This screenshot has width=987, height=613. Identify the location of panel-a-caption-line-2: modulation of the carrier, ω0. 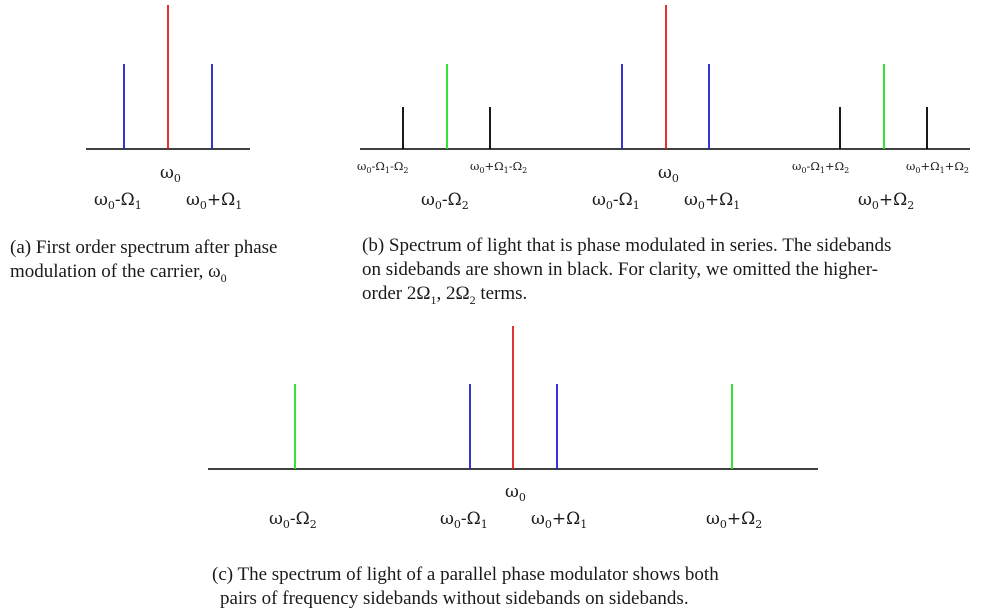
(118, 273).